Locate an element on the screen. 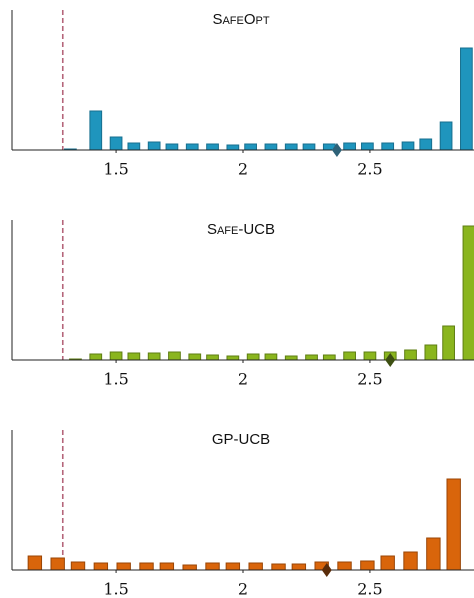  chart-title: Safe-UCB is located at coordinates (241, 229).